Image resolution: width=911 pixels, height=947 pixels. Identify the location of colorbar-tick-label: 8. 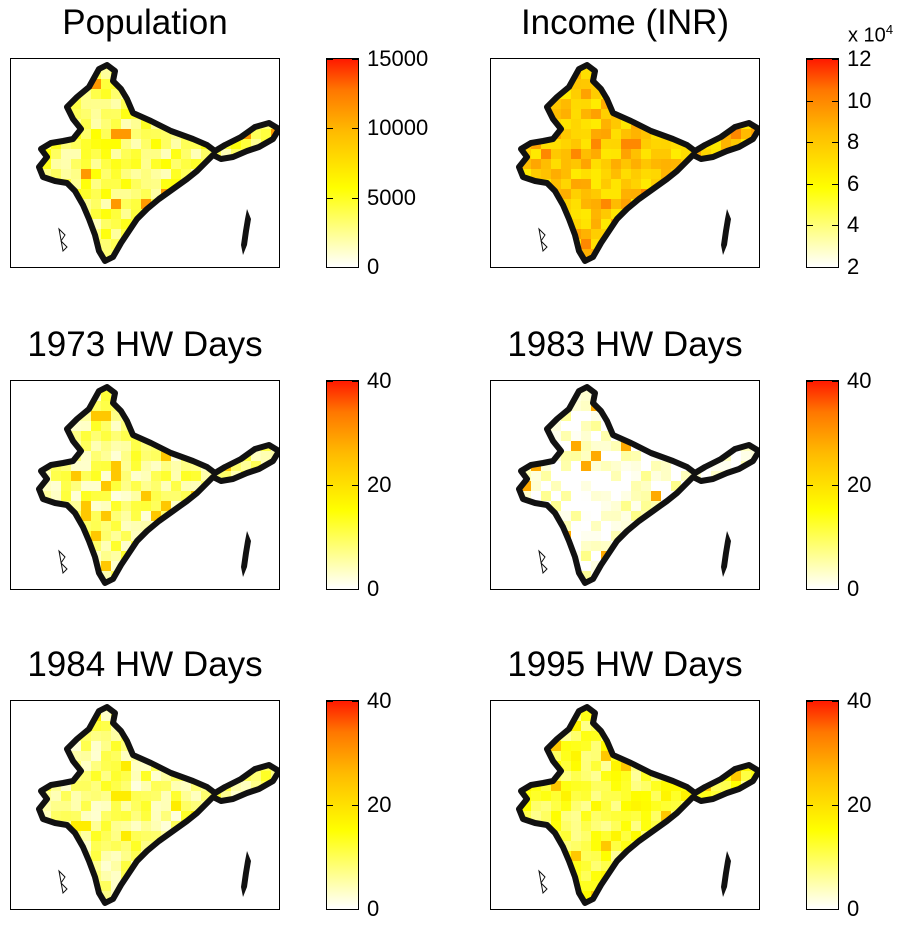
(853, 142).